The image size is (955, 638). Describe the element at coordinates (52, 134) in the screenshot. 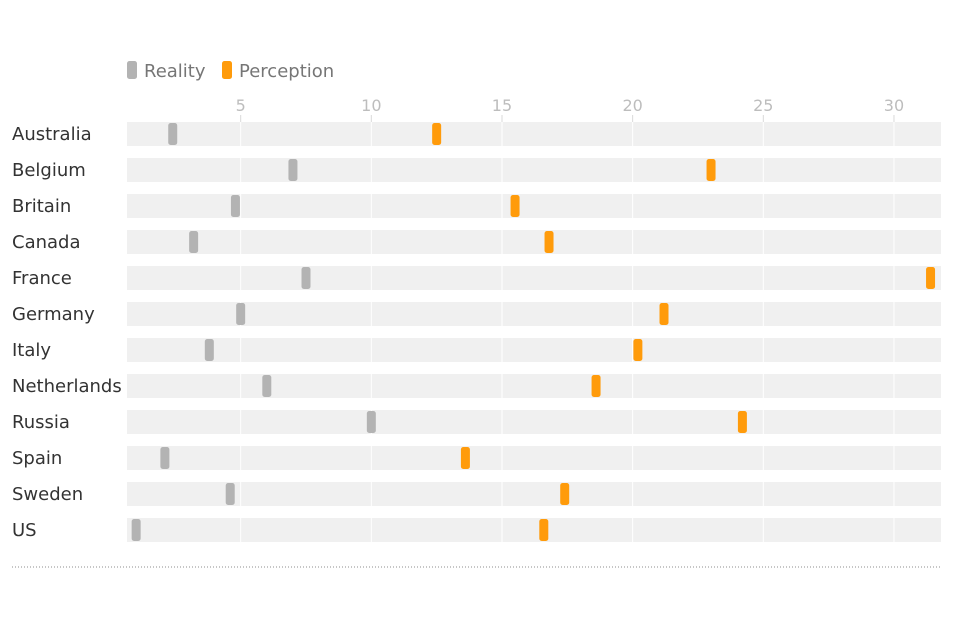

I see `row-label-australia: Australia` at that location.